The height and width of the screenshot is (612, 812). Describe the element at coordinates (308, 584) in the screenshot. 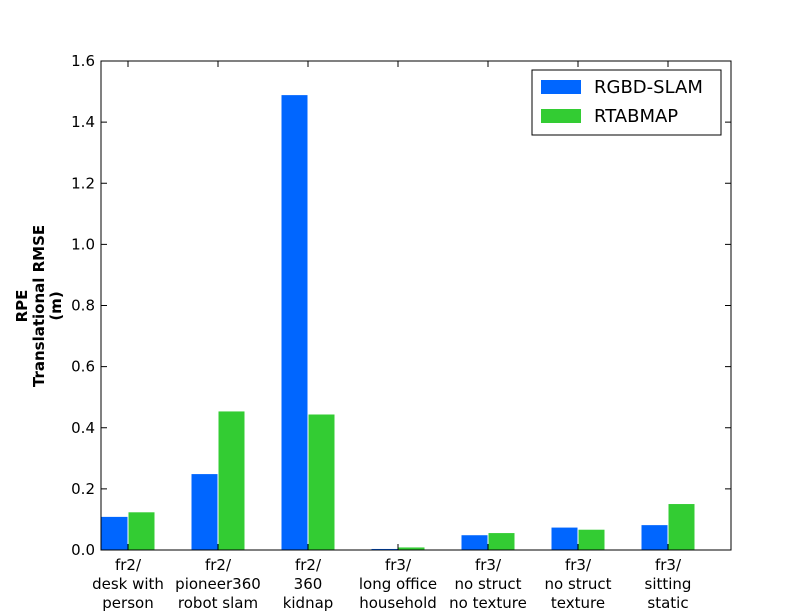

I see `x-category-label: 360` at that location.